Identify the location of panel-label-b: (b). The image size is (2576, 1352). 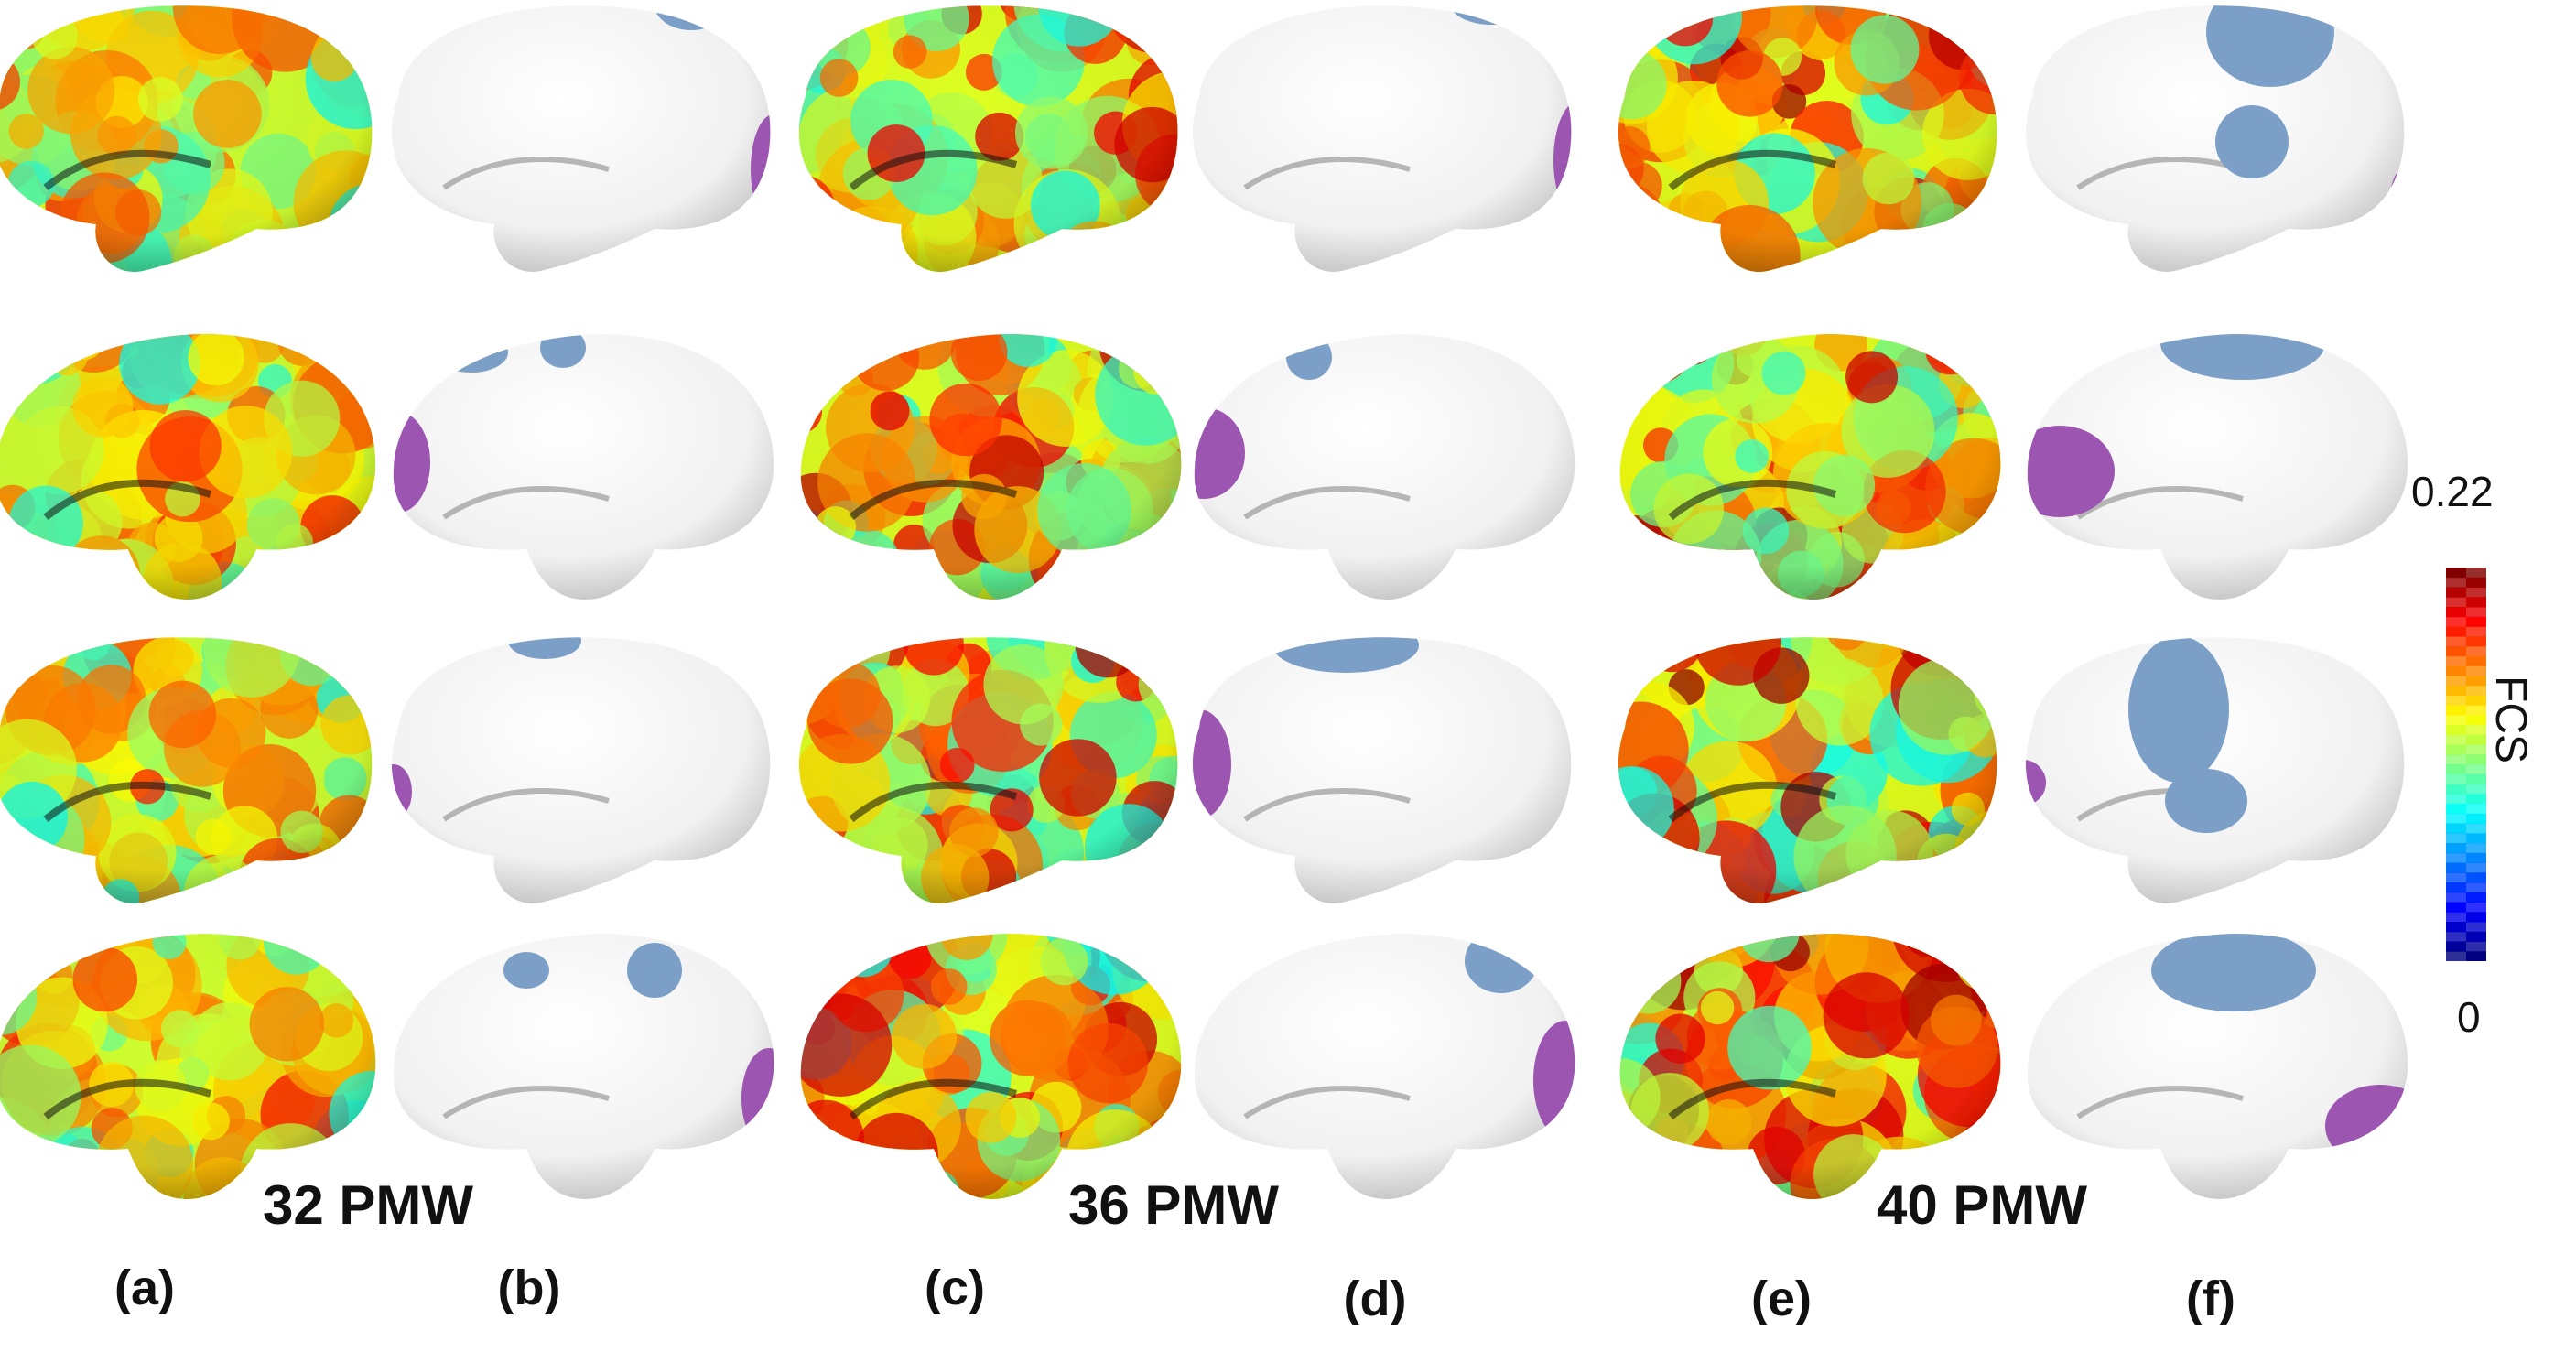
(529, 1287).